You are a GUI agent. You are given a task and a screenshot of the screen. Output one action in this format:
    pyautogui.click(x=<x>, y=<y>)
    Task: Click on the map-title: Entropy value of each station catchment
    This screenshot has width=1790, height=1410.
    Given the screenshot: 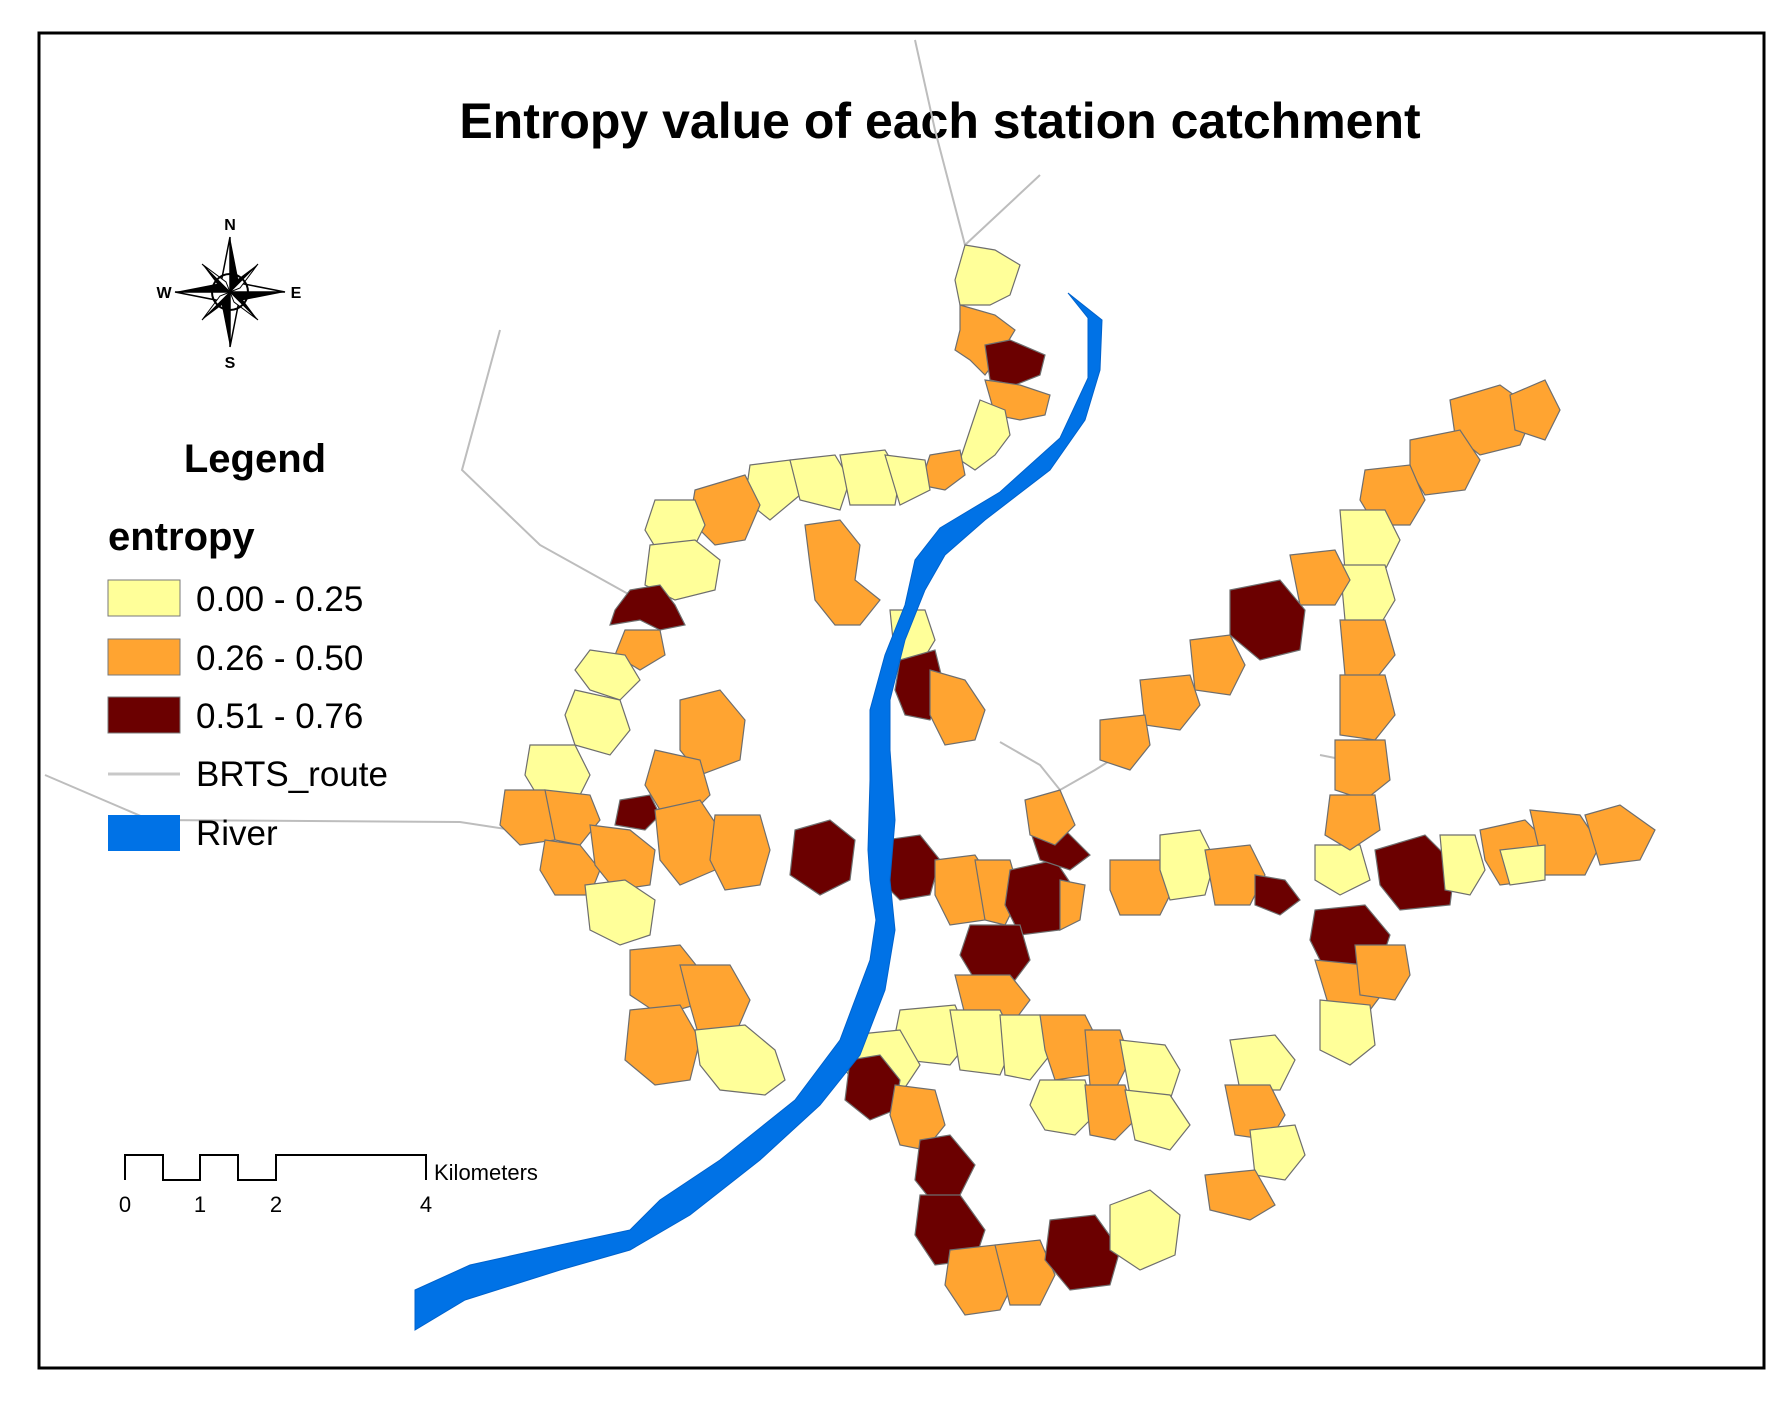 What is the action you would take?
    pyautogui.click(x=940, y=121)
    